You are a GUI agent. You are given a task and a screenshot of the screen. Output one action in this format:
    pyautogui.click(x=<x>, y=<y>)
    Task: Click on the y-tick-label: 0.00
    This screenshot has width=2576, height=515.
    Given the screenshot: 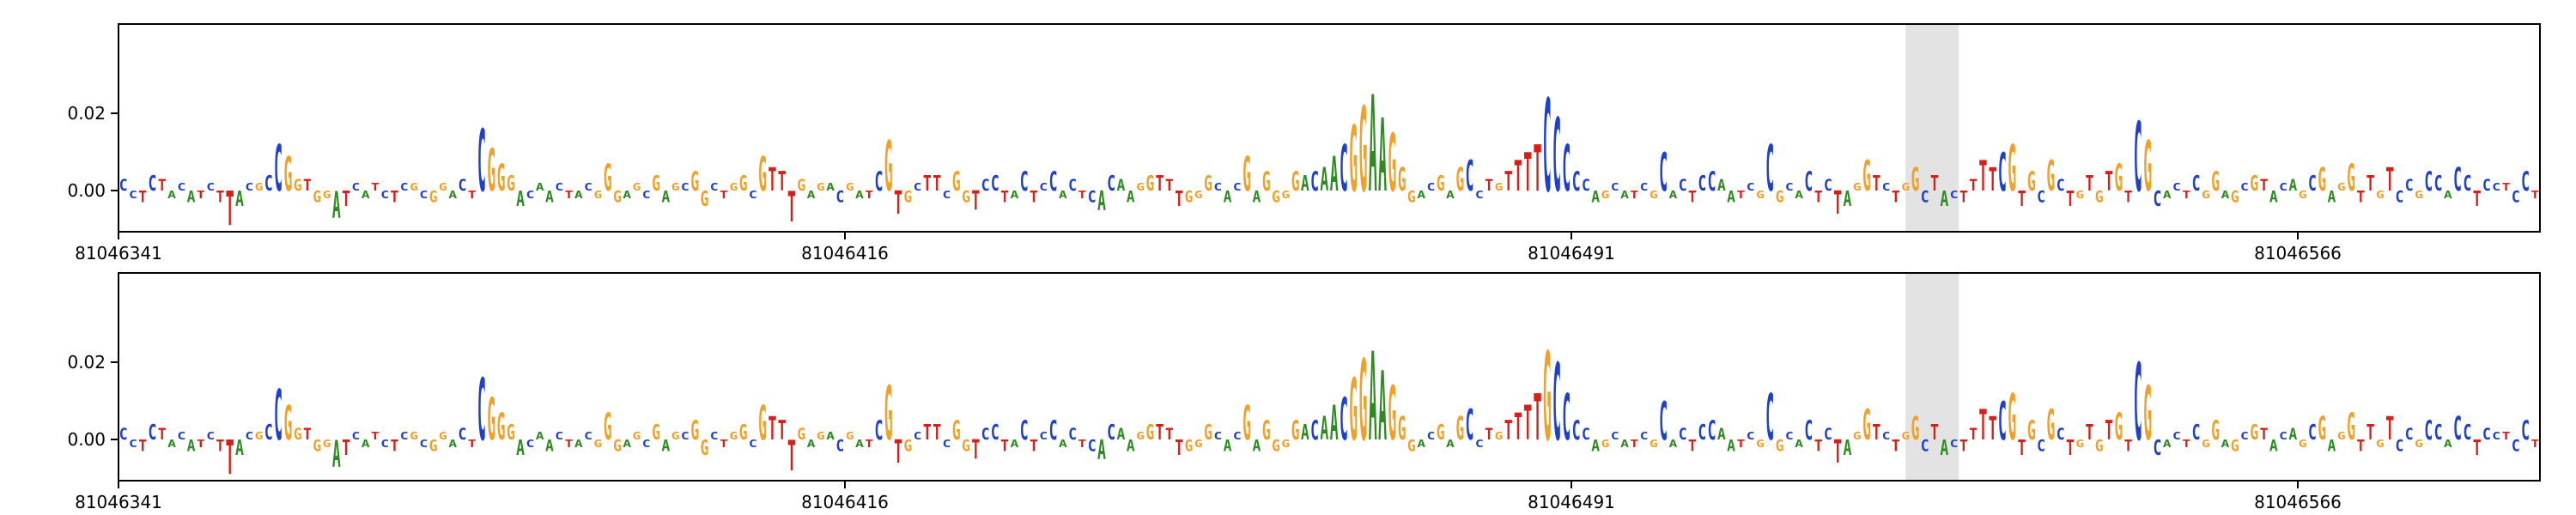 What is the action you would take?
    pyautogui.click(x=86, y=439)
    